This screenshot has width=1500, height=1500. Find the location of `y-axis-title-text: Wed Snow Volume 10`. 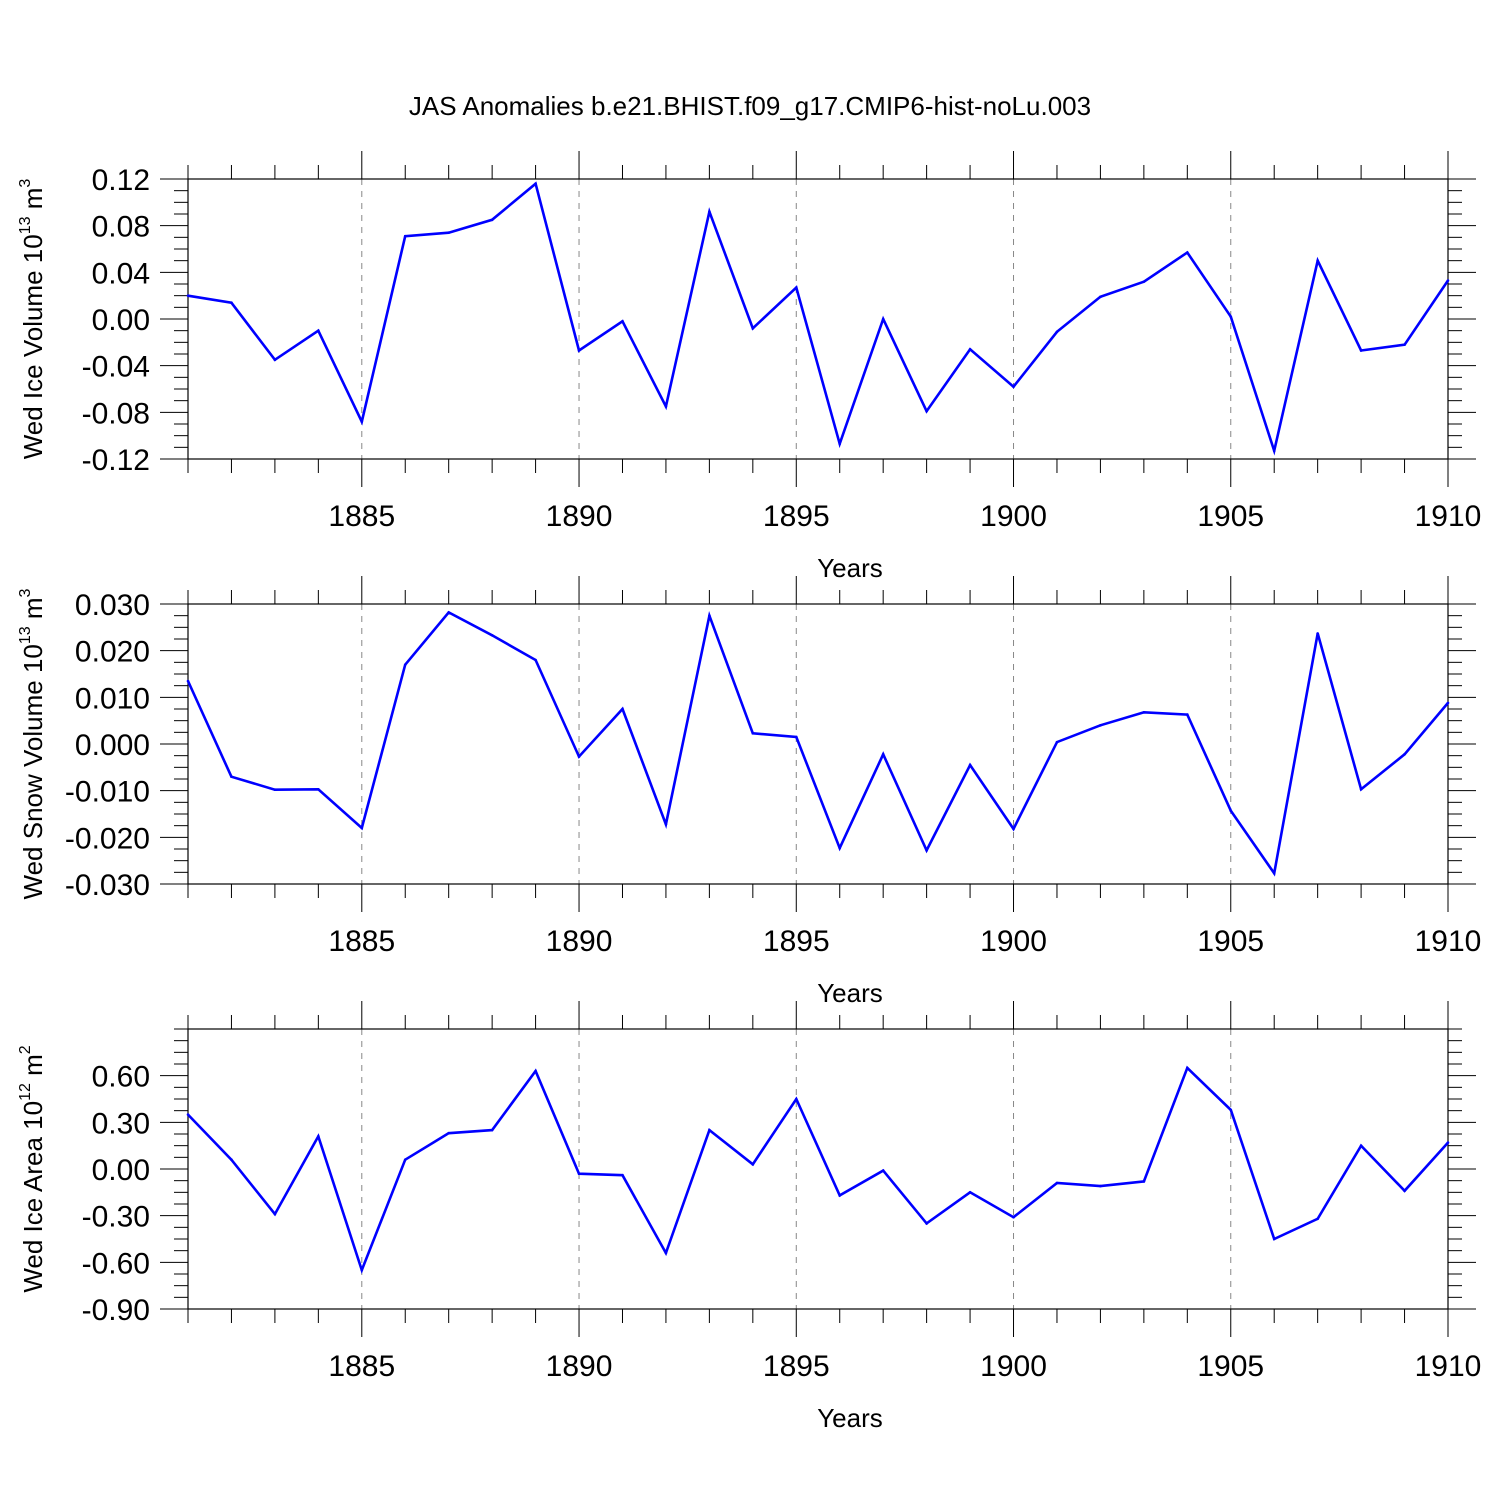

y-axis-title-text: Wed Snow Volume 10 is located at coordinates (33, 771).